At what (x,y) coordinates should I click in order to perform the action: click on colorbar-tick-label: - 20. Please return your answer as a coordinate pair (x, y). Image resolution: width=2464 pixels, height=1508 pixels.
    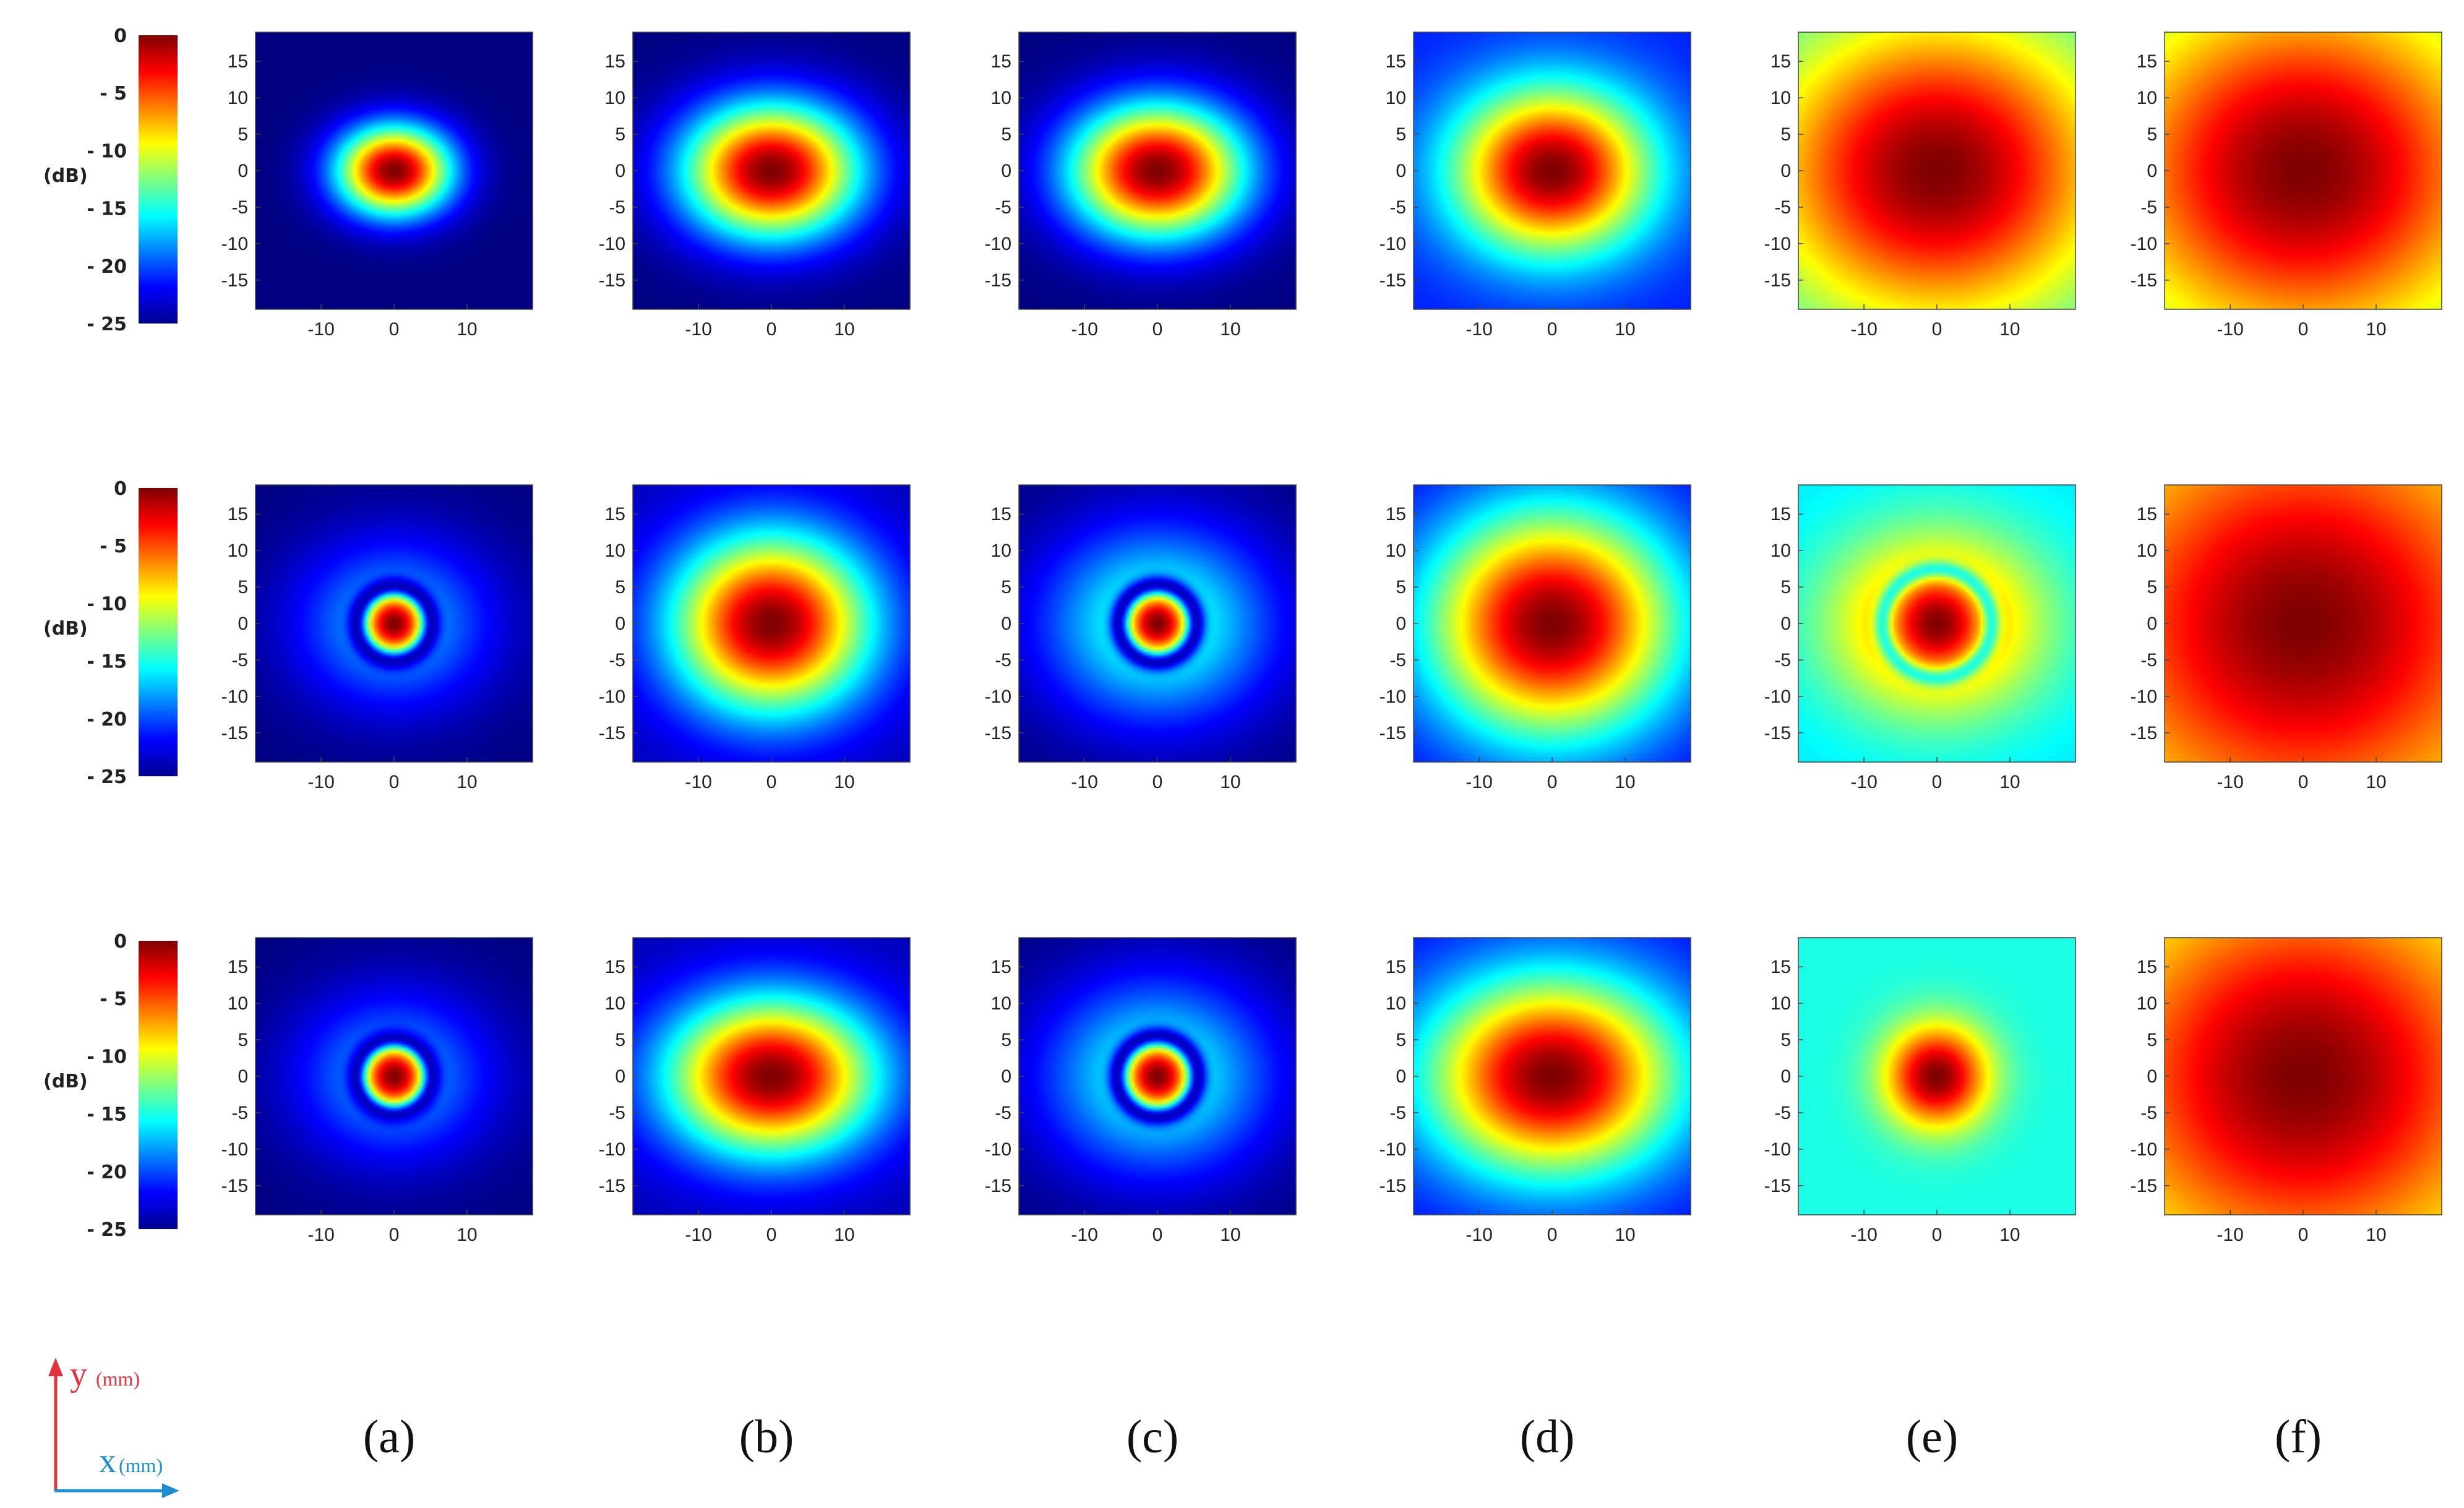
    Looking at the image, I should click on (107, 1172).